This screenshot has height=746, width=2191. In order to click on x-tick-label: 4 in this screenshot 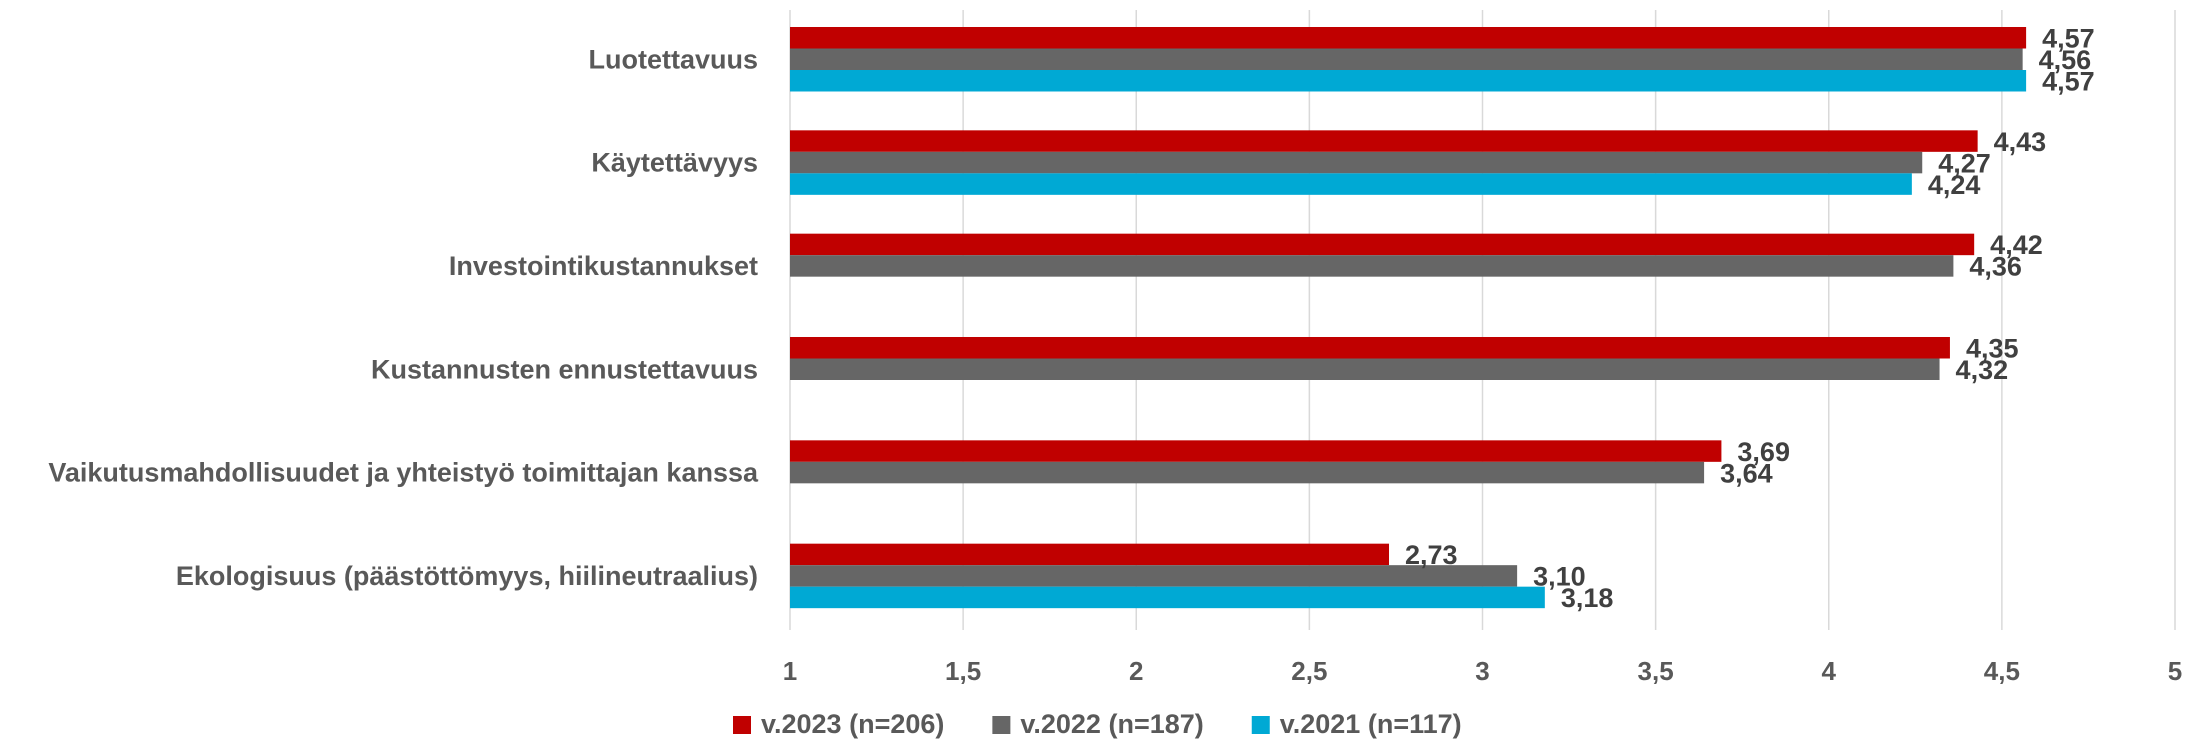, I will do `click(1829, 671)`.